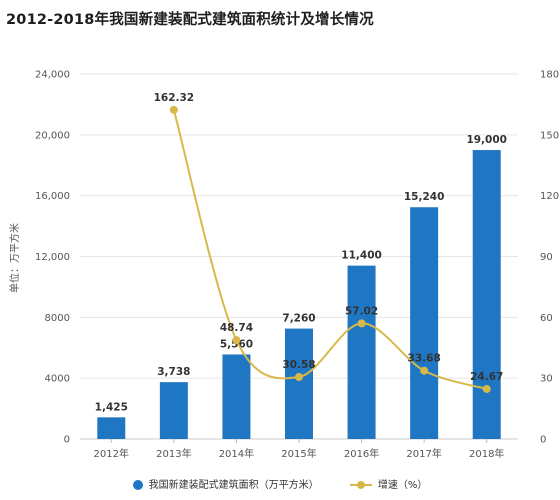 The height and width of the screenshot is (500, 560). I want to click on line-value-label: 24.67, so click(486, 377).